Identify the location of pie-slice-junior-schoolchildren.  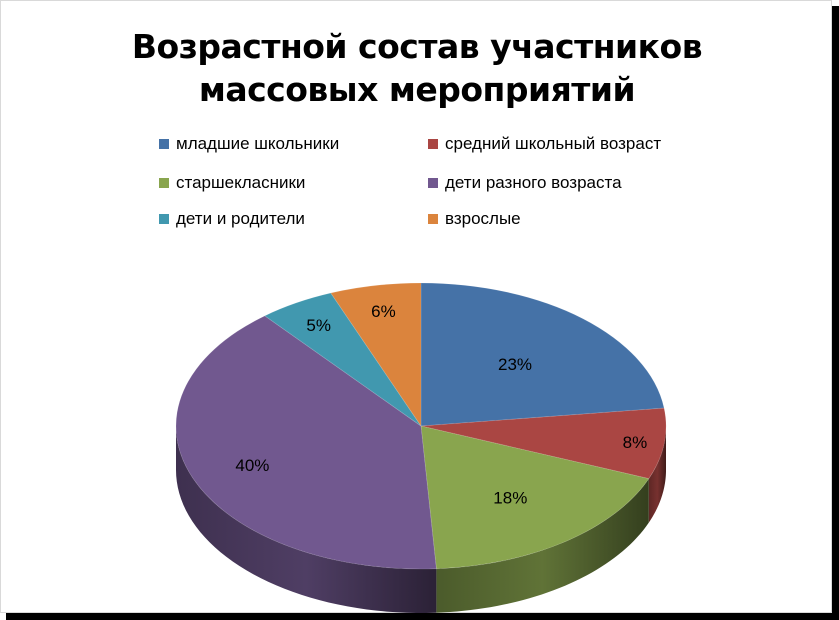
(542, 354).